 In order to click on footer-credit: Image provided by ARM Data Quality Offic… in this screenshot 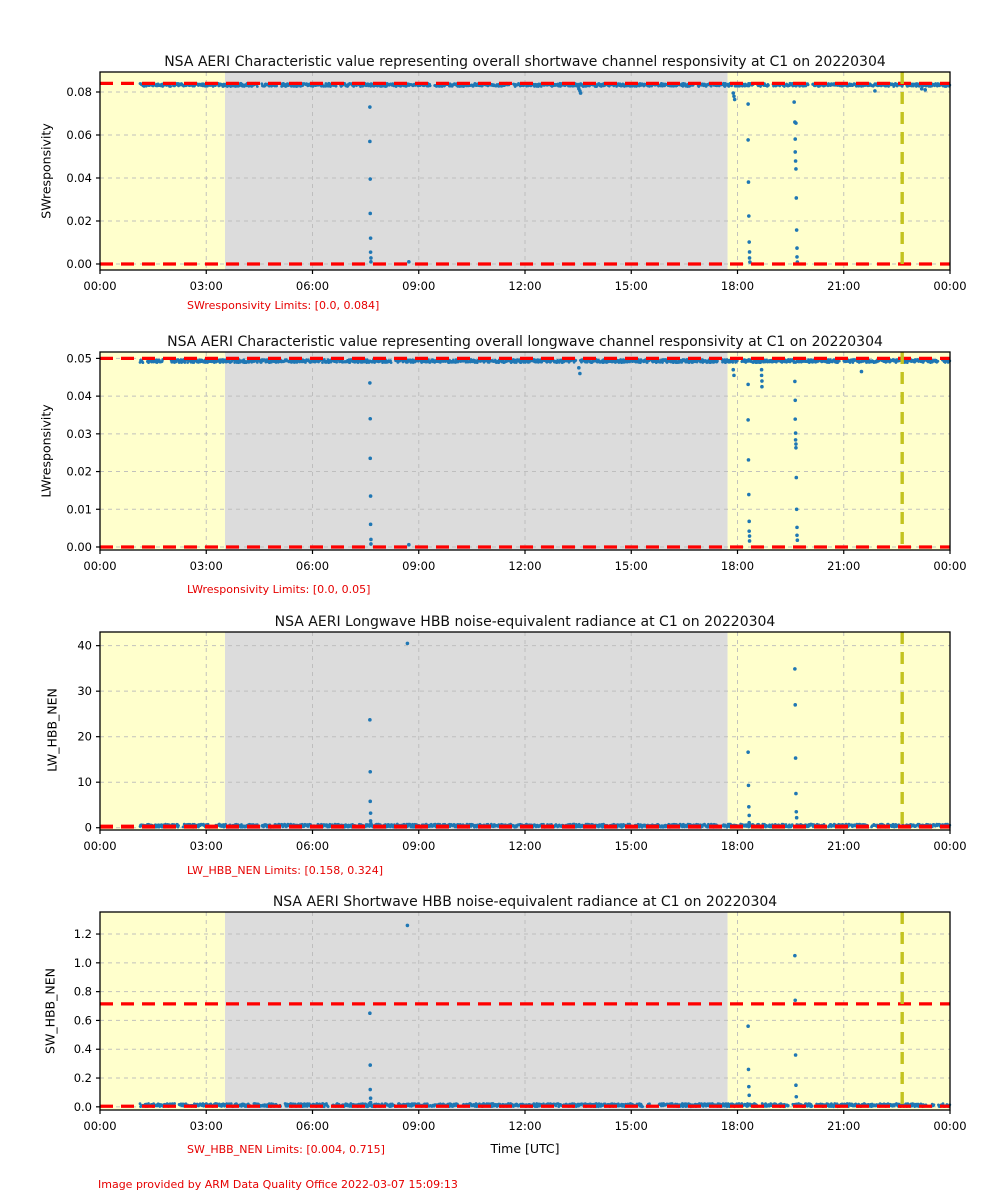, I will do `click(278, 1184)`.